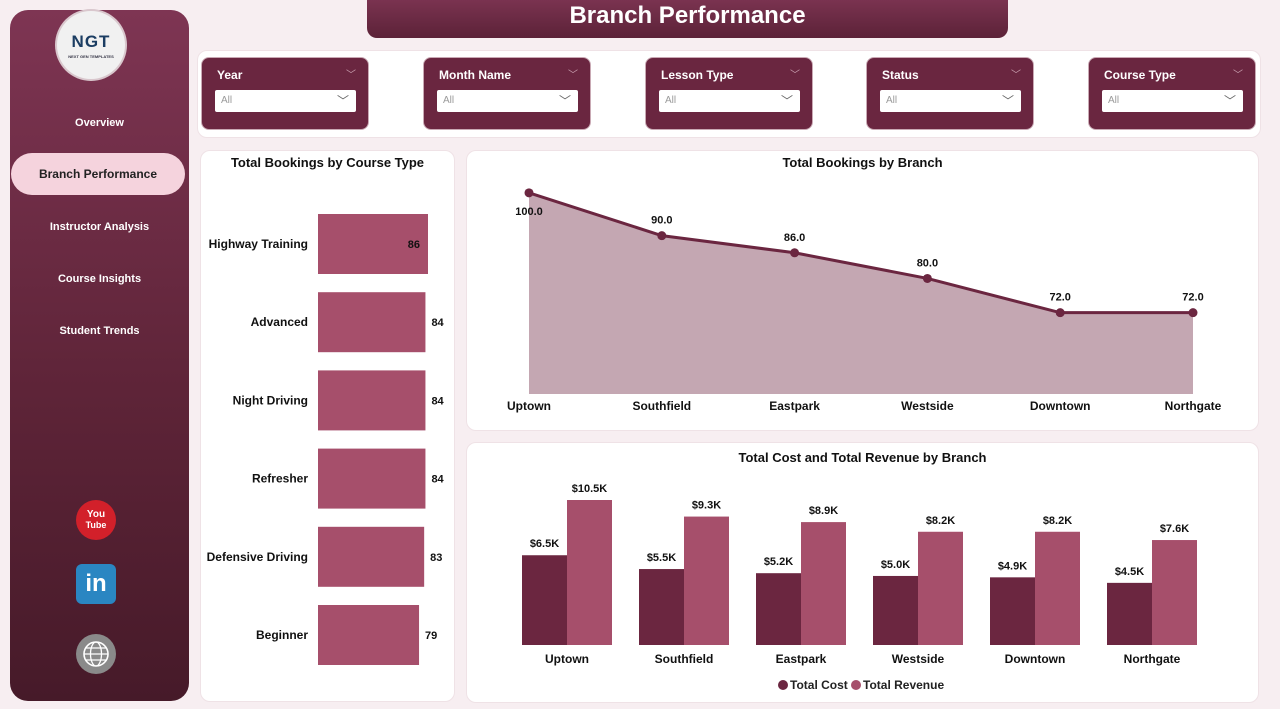 This screenshot has height=709, width=1280. Describe the element at coordinates (99, 331) in the screenshot. I see `nav-item-student-trends: Student Trends` at that location.